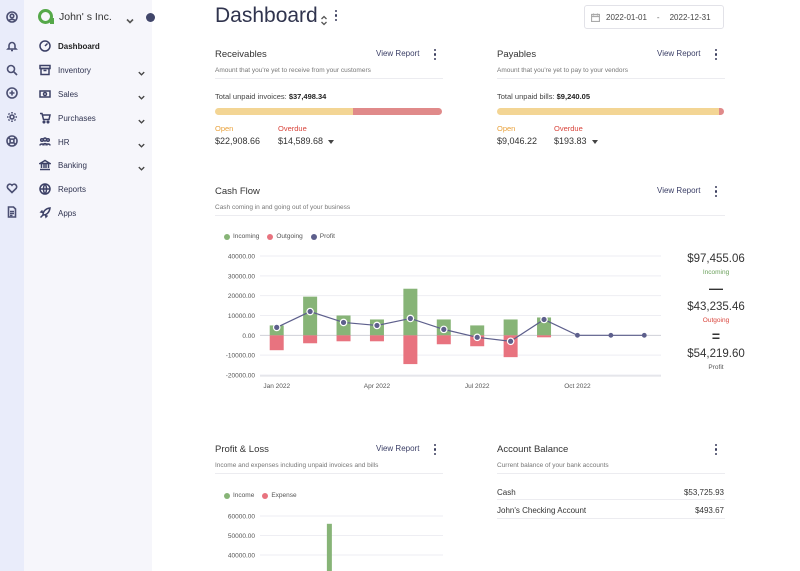 The image size is (800, 571). Describe the element at coordinates (506, 128) in the screenshot. I see `payables-open-label: Open` at that location.